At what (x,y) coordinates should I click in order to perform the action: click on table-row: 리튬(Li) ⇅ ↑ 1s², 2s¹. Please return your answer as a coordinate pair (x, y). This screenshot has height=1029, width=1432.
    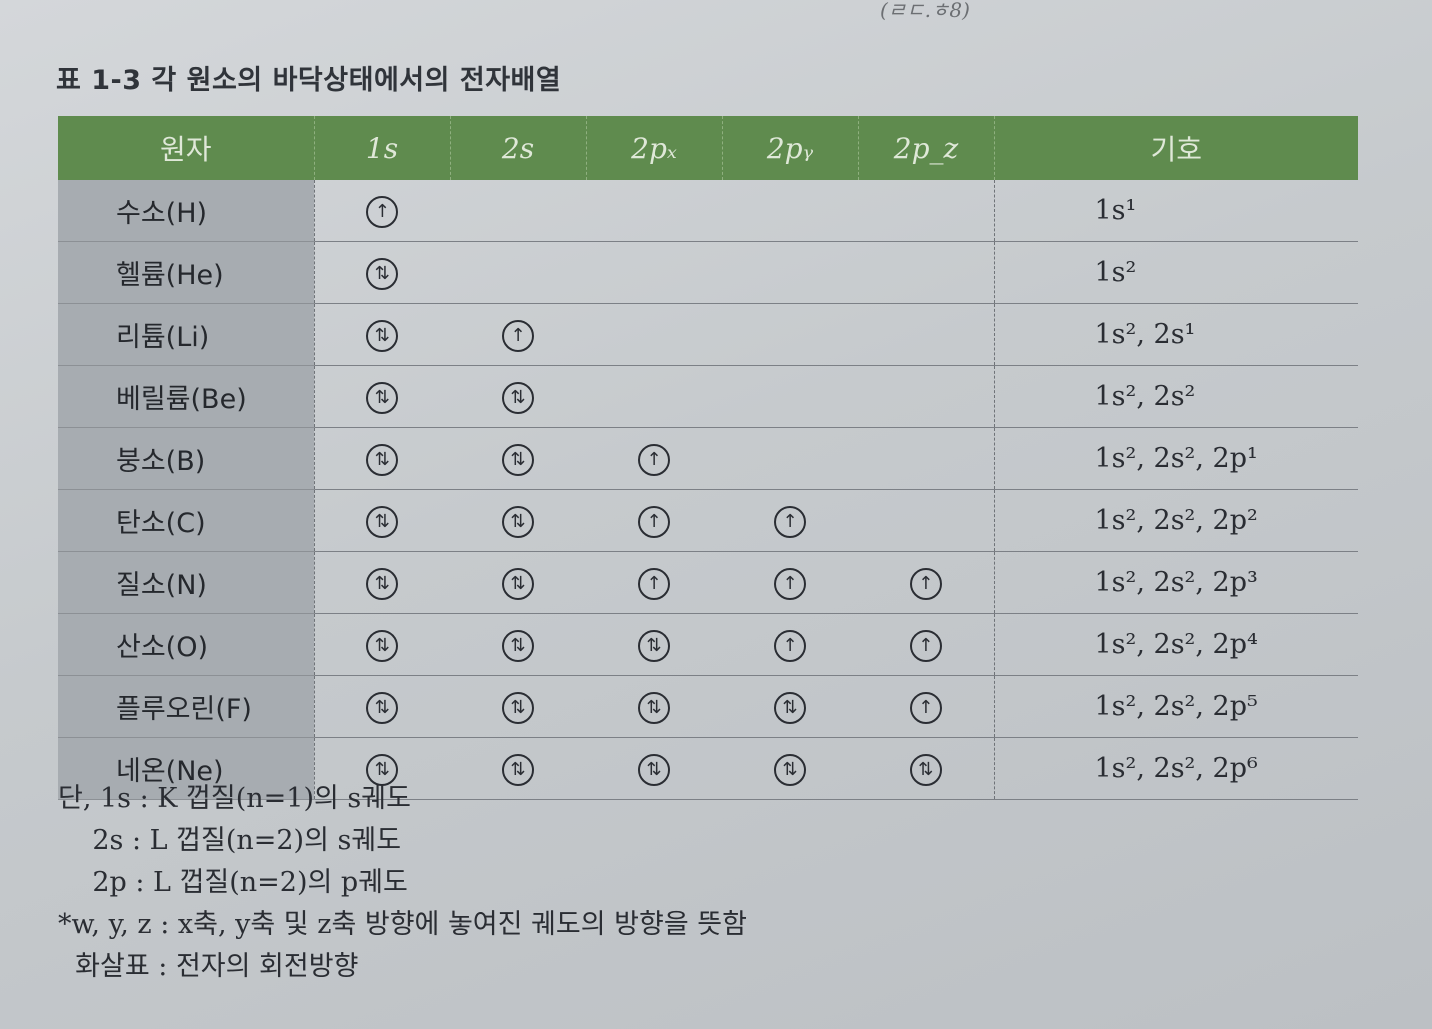
    Looking at the image, I should click on (708, 334).